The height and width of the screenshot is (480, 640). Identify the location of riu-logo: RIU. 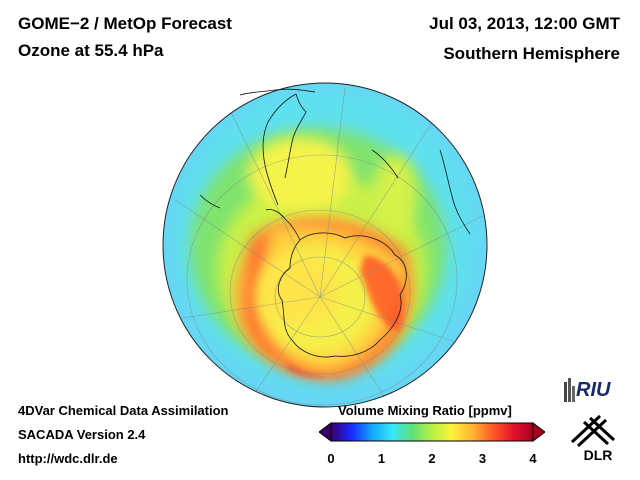
(587, 390).